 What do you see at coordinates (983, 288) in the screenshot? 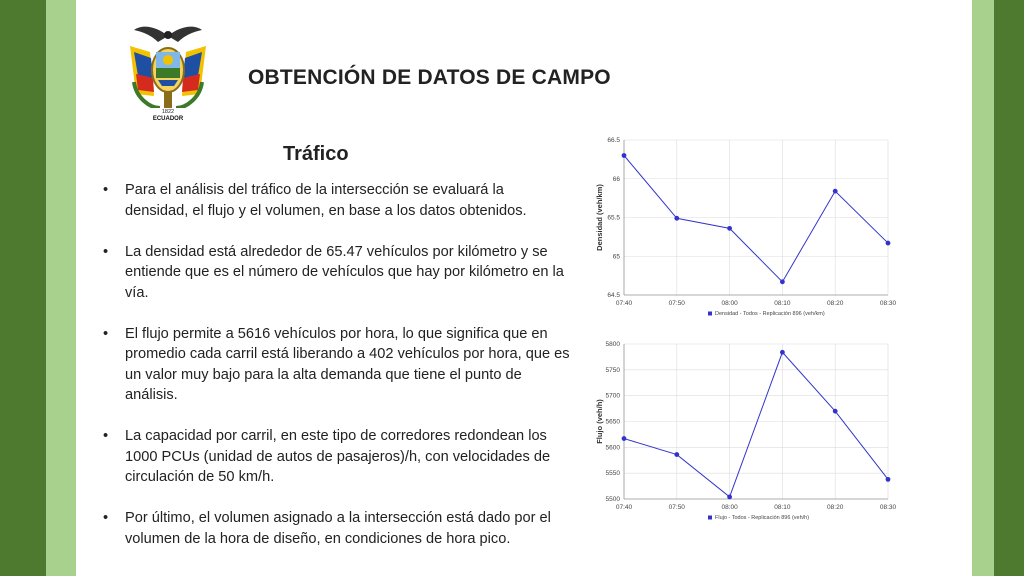
I see `right-light-bar` at bounding box center [983, 288].